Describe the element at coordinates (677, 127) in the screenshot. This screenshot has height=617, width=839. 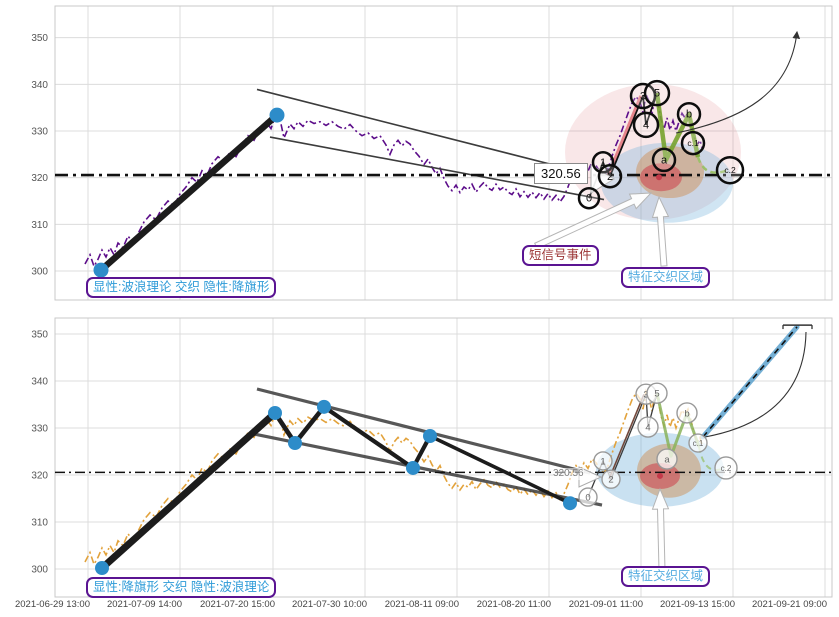
I see `corrective-line-top` at that location.